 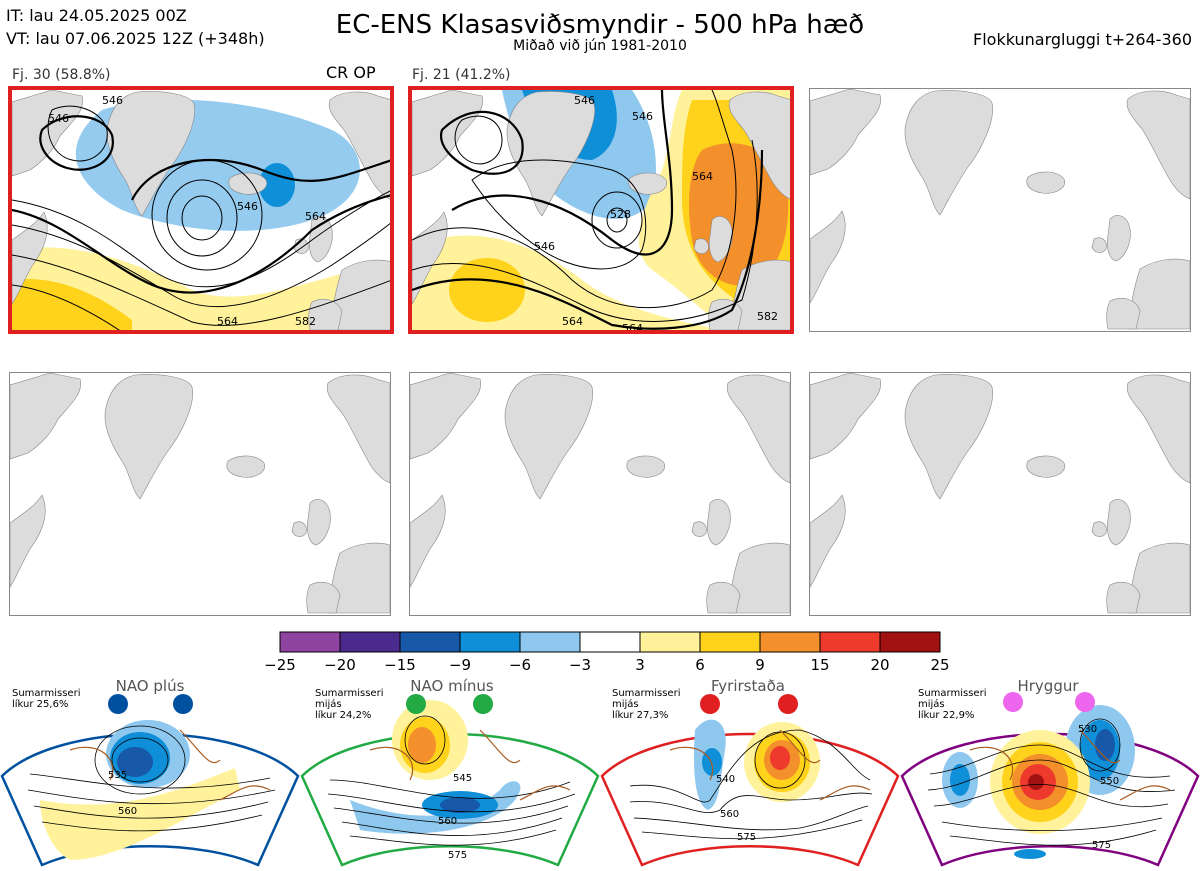 What do you see at coordinates (600, 25) in the screenshot?
I see `page-title: EC-ENS Klasasviðsmyndir - 500 hPa hæð` at bounding box center [600, 25].